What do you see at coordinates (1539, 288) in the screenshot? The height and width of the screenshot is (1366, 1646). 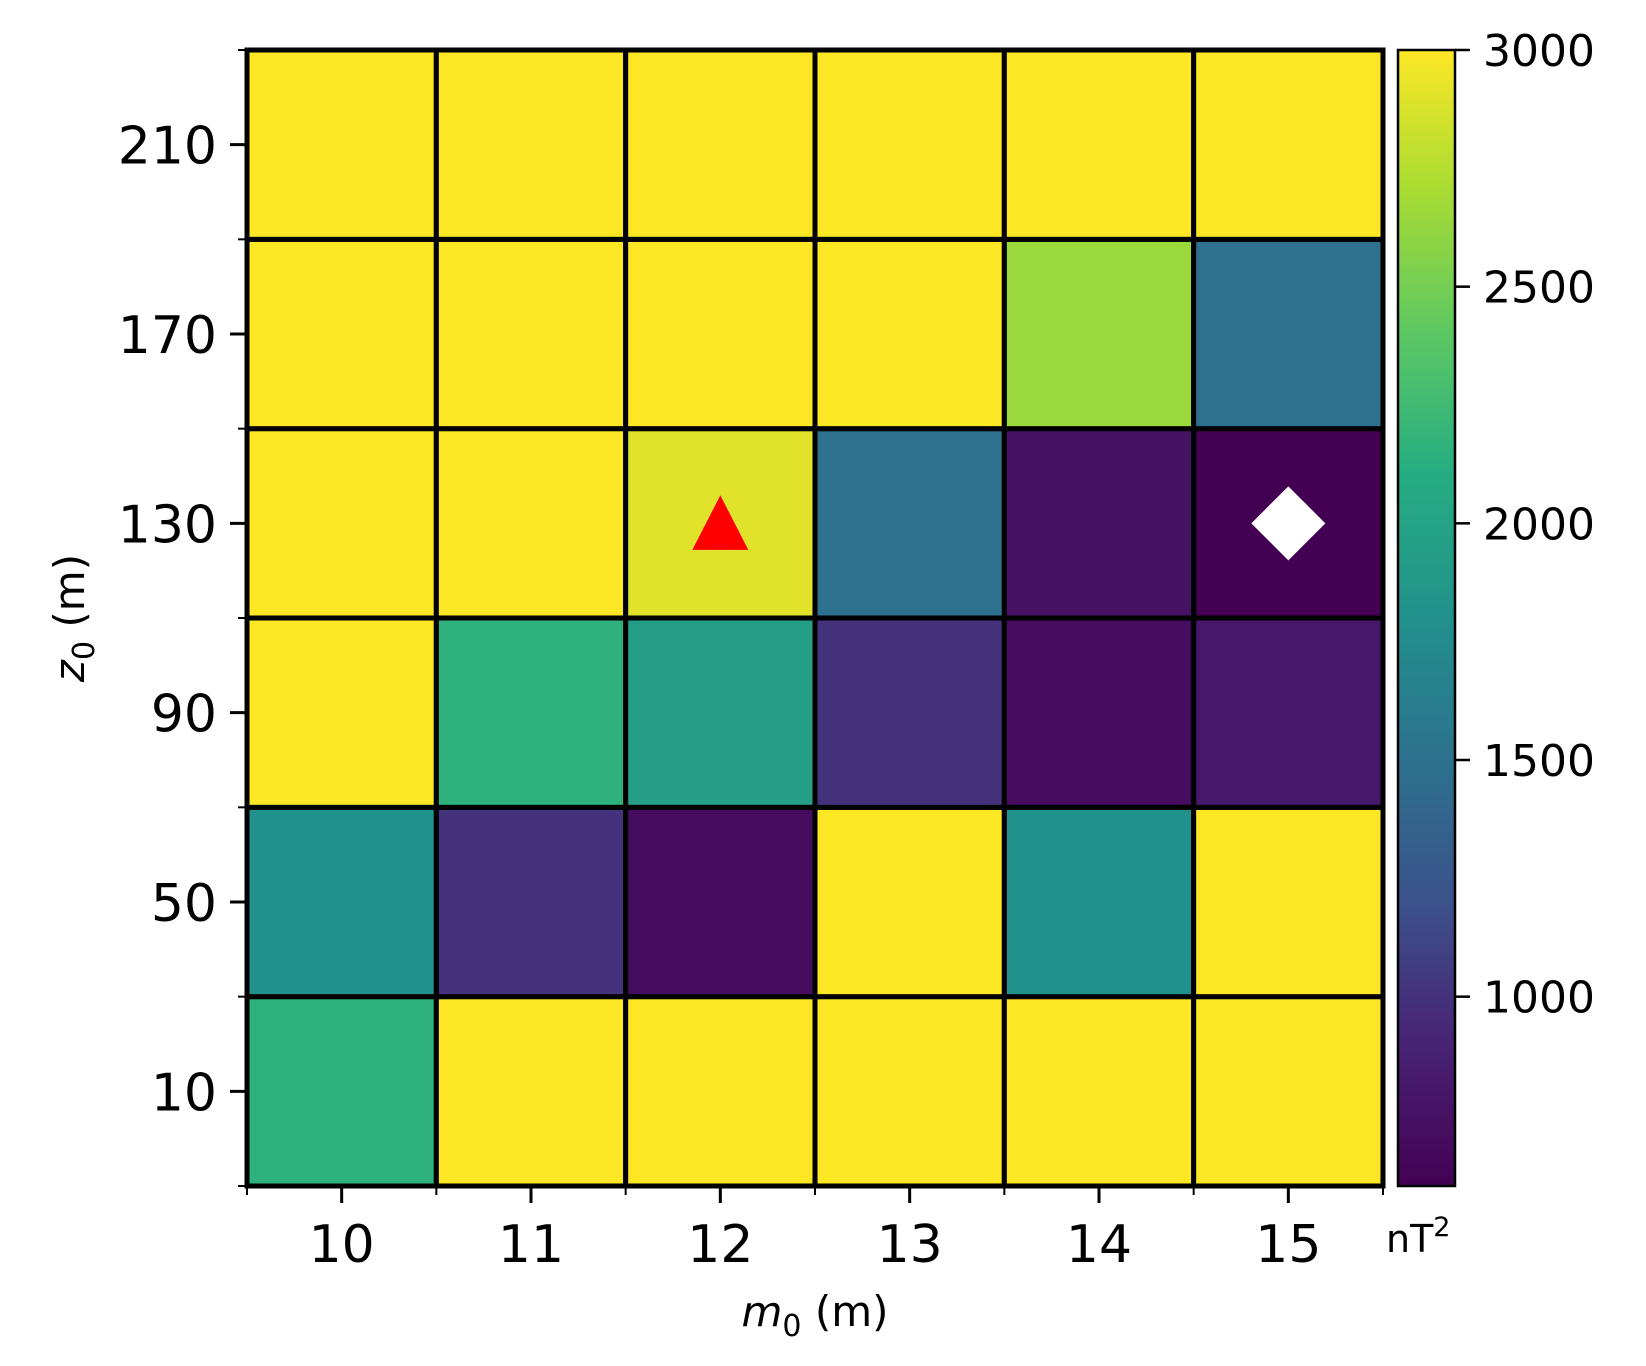 I see `colorbar-tick-label: 2500` at bounding box center [1539, 288].